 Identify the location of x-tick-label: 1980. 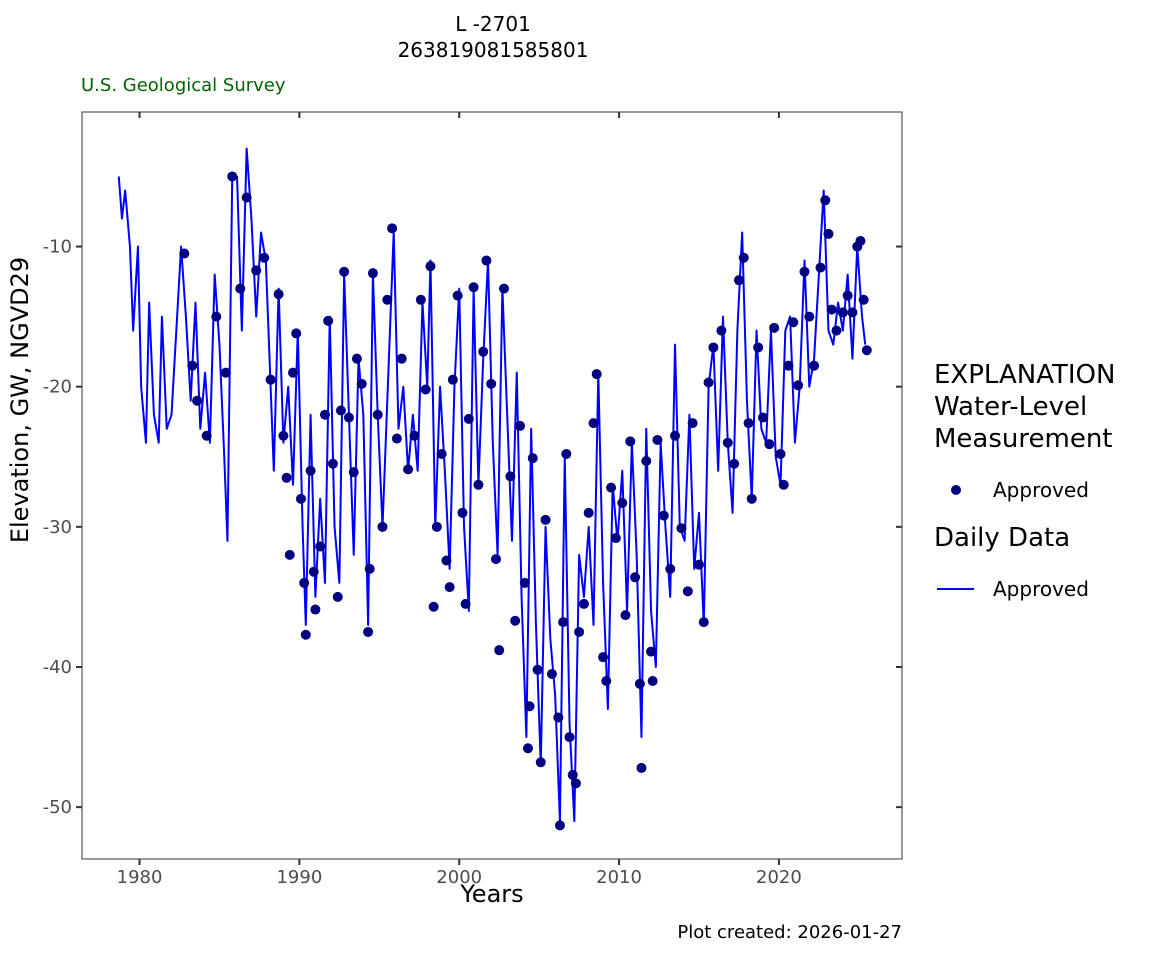
(140, 877).